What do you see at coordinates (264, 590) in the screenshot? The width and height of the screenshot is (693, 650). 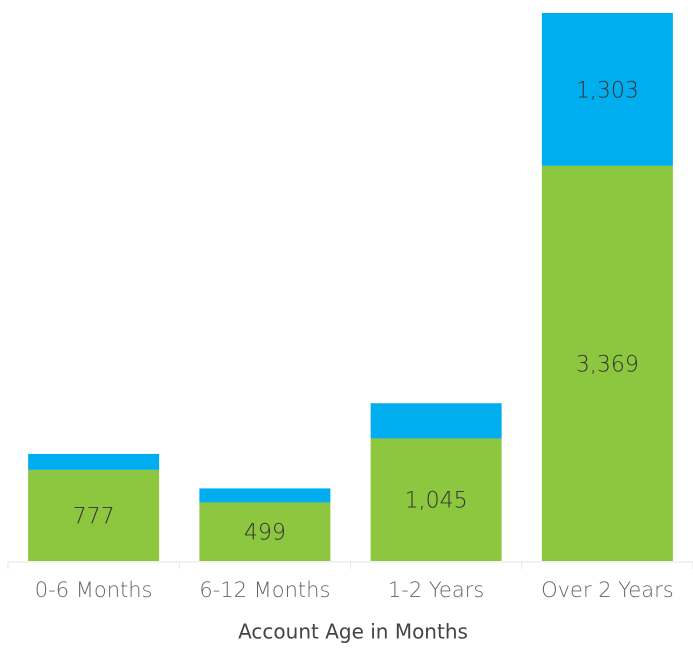 I see `x-tick-label: 6-12 Months` at bounding box center [264, 590].